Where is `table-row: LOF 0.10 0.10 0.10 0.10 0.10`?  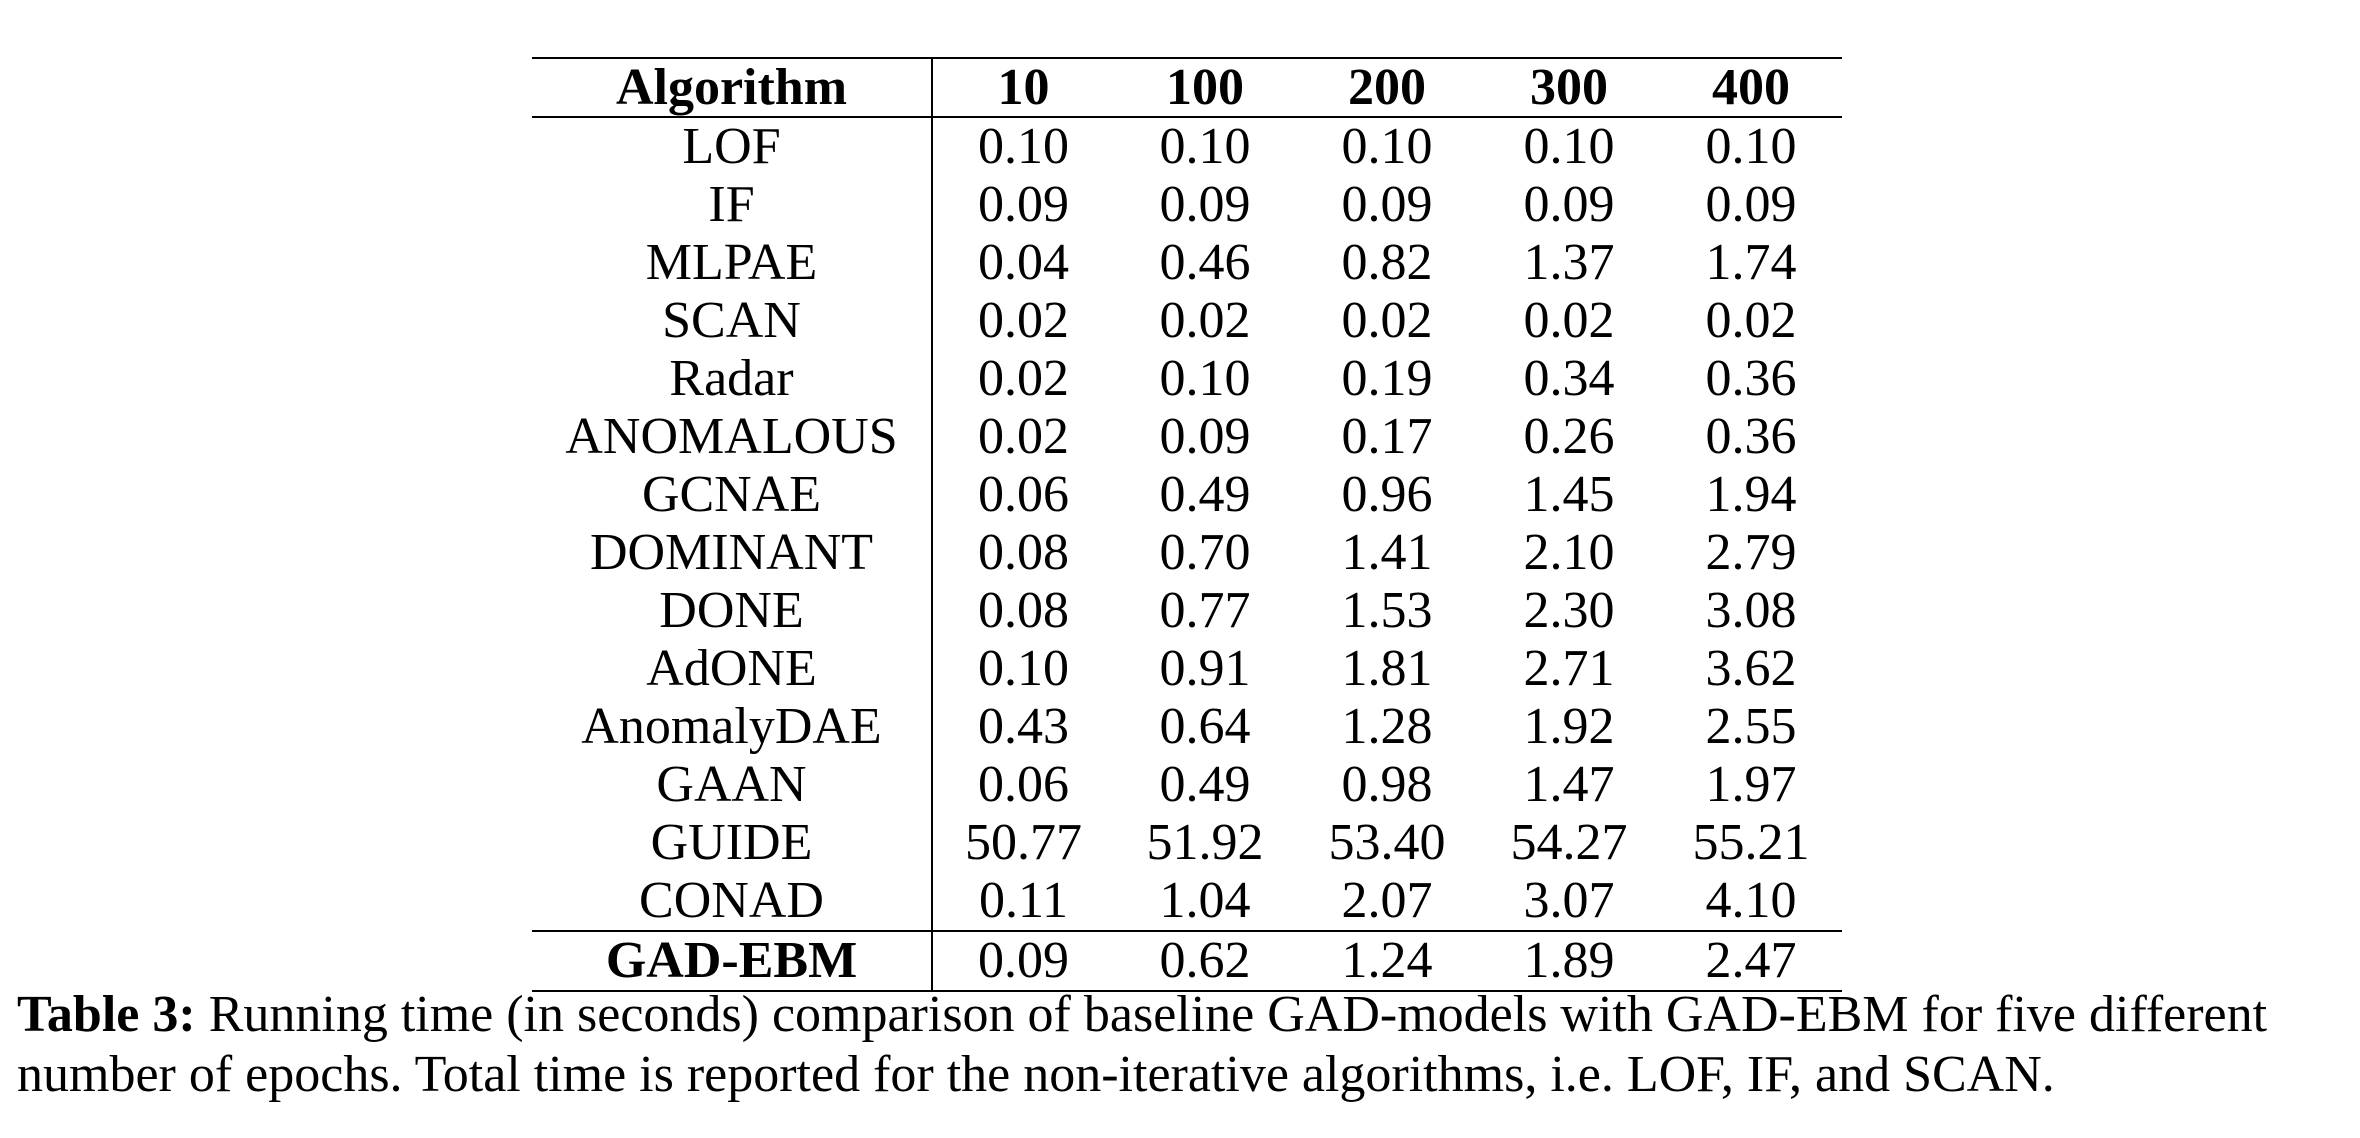 table-row: LOF 0.10 0.10 0.10 0.10 0.10 is located at coordinates (1187, 146).